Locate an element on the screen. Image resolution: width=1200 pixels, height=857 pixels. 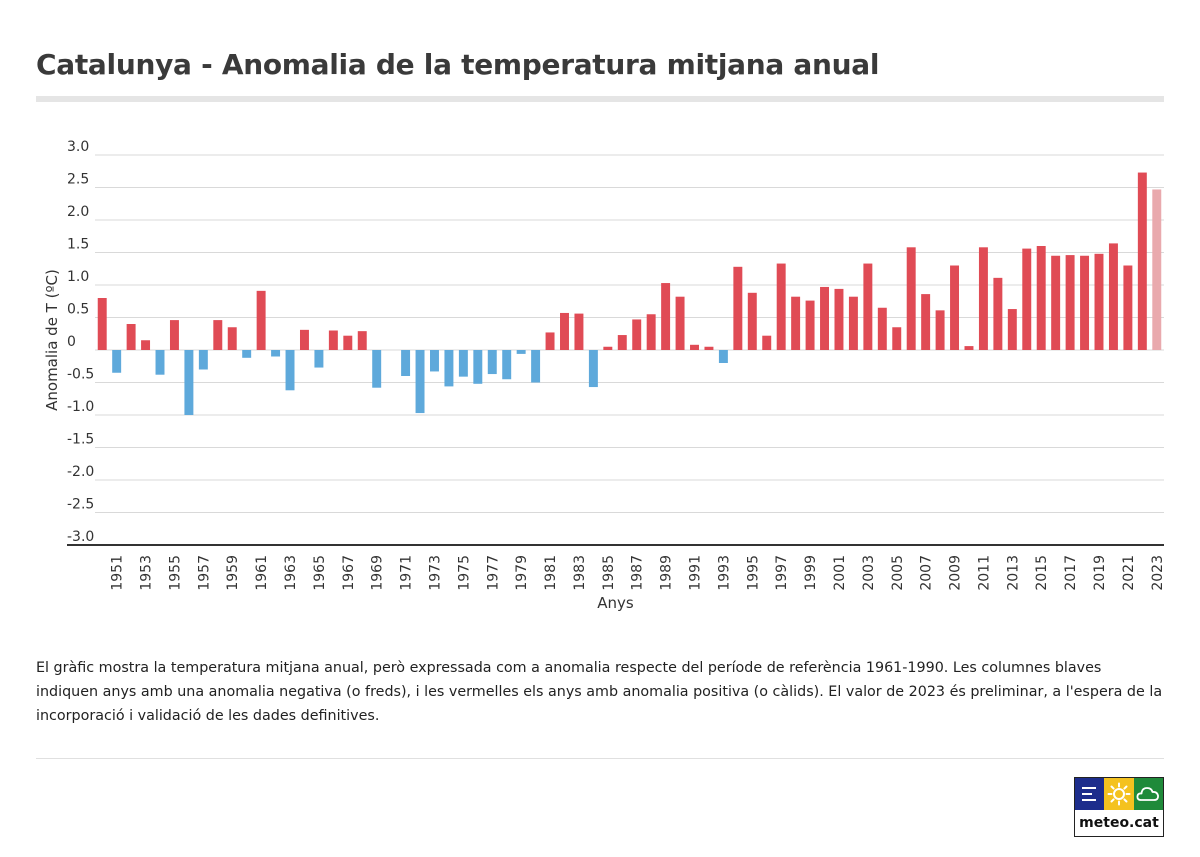
x-tick-label: 1981 is located at coordinates (551, 573).